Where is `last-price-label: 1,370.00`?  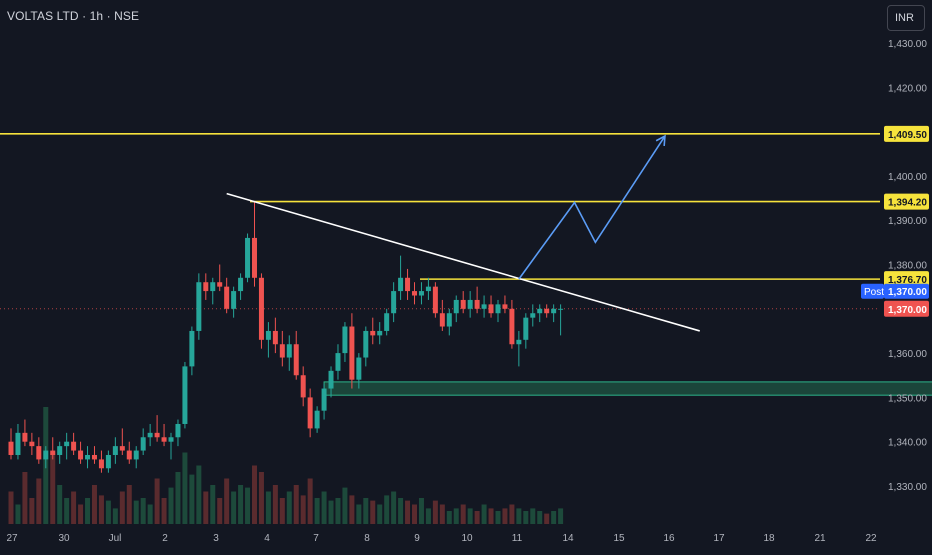 last-price-label: 1,370.00 is located at coordinates (907, 310).